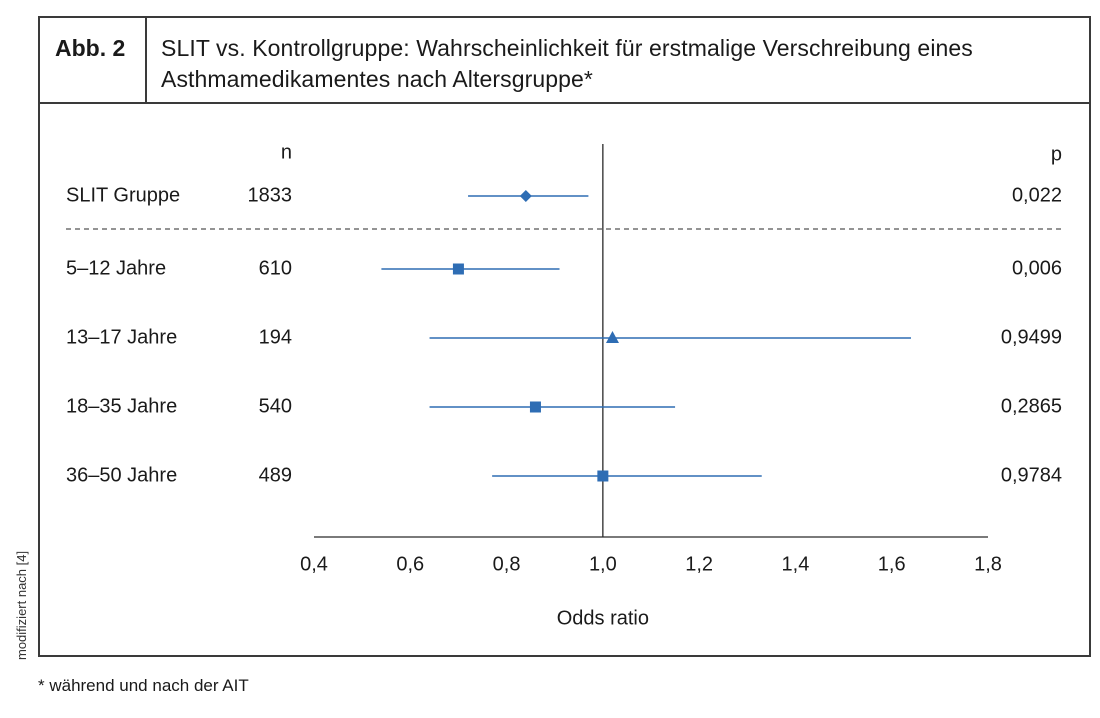 This screenshot has width=1100, height=718. I want to click on x-axis-label: Odds ratio, so click(603, 618).